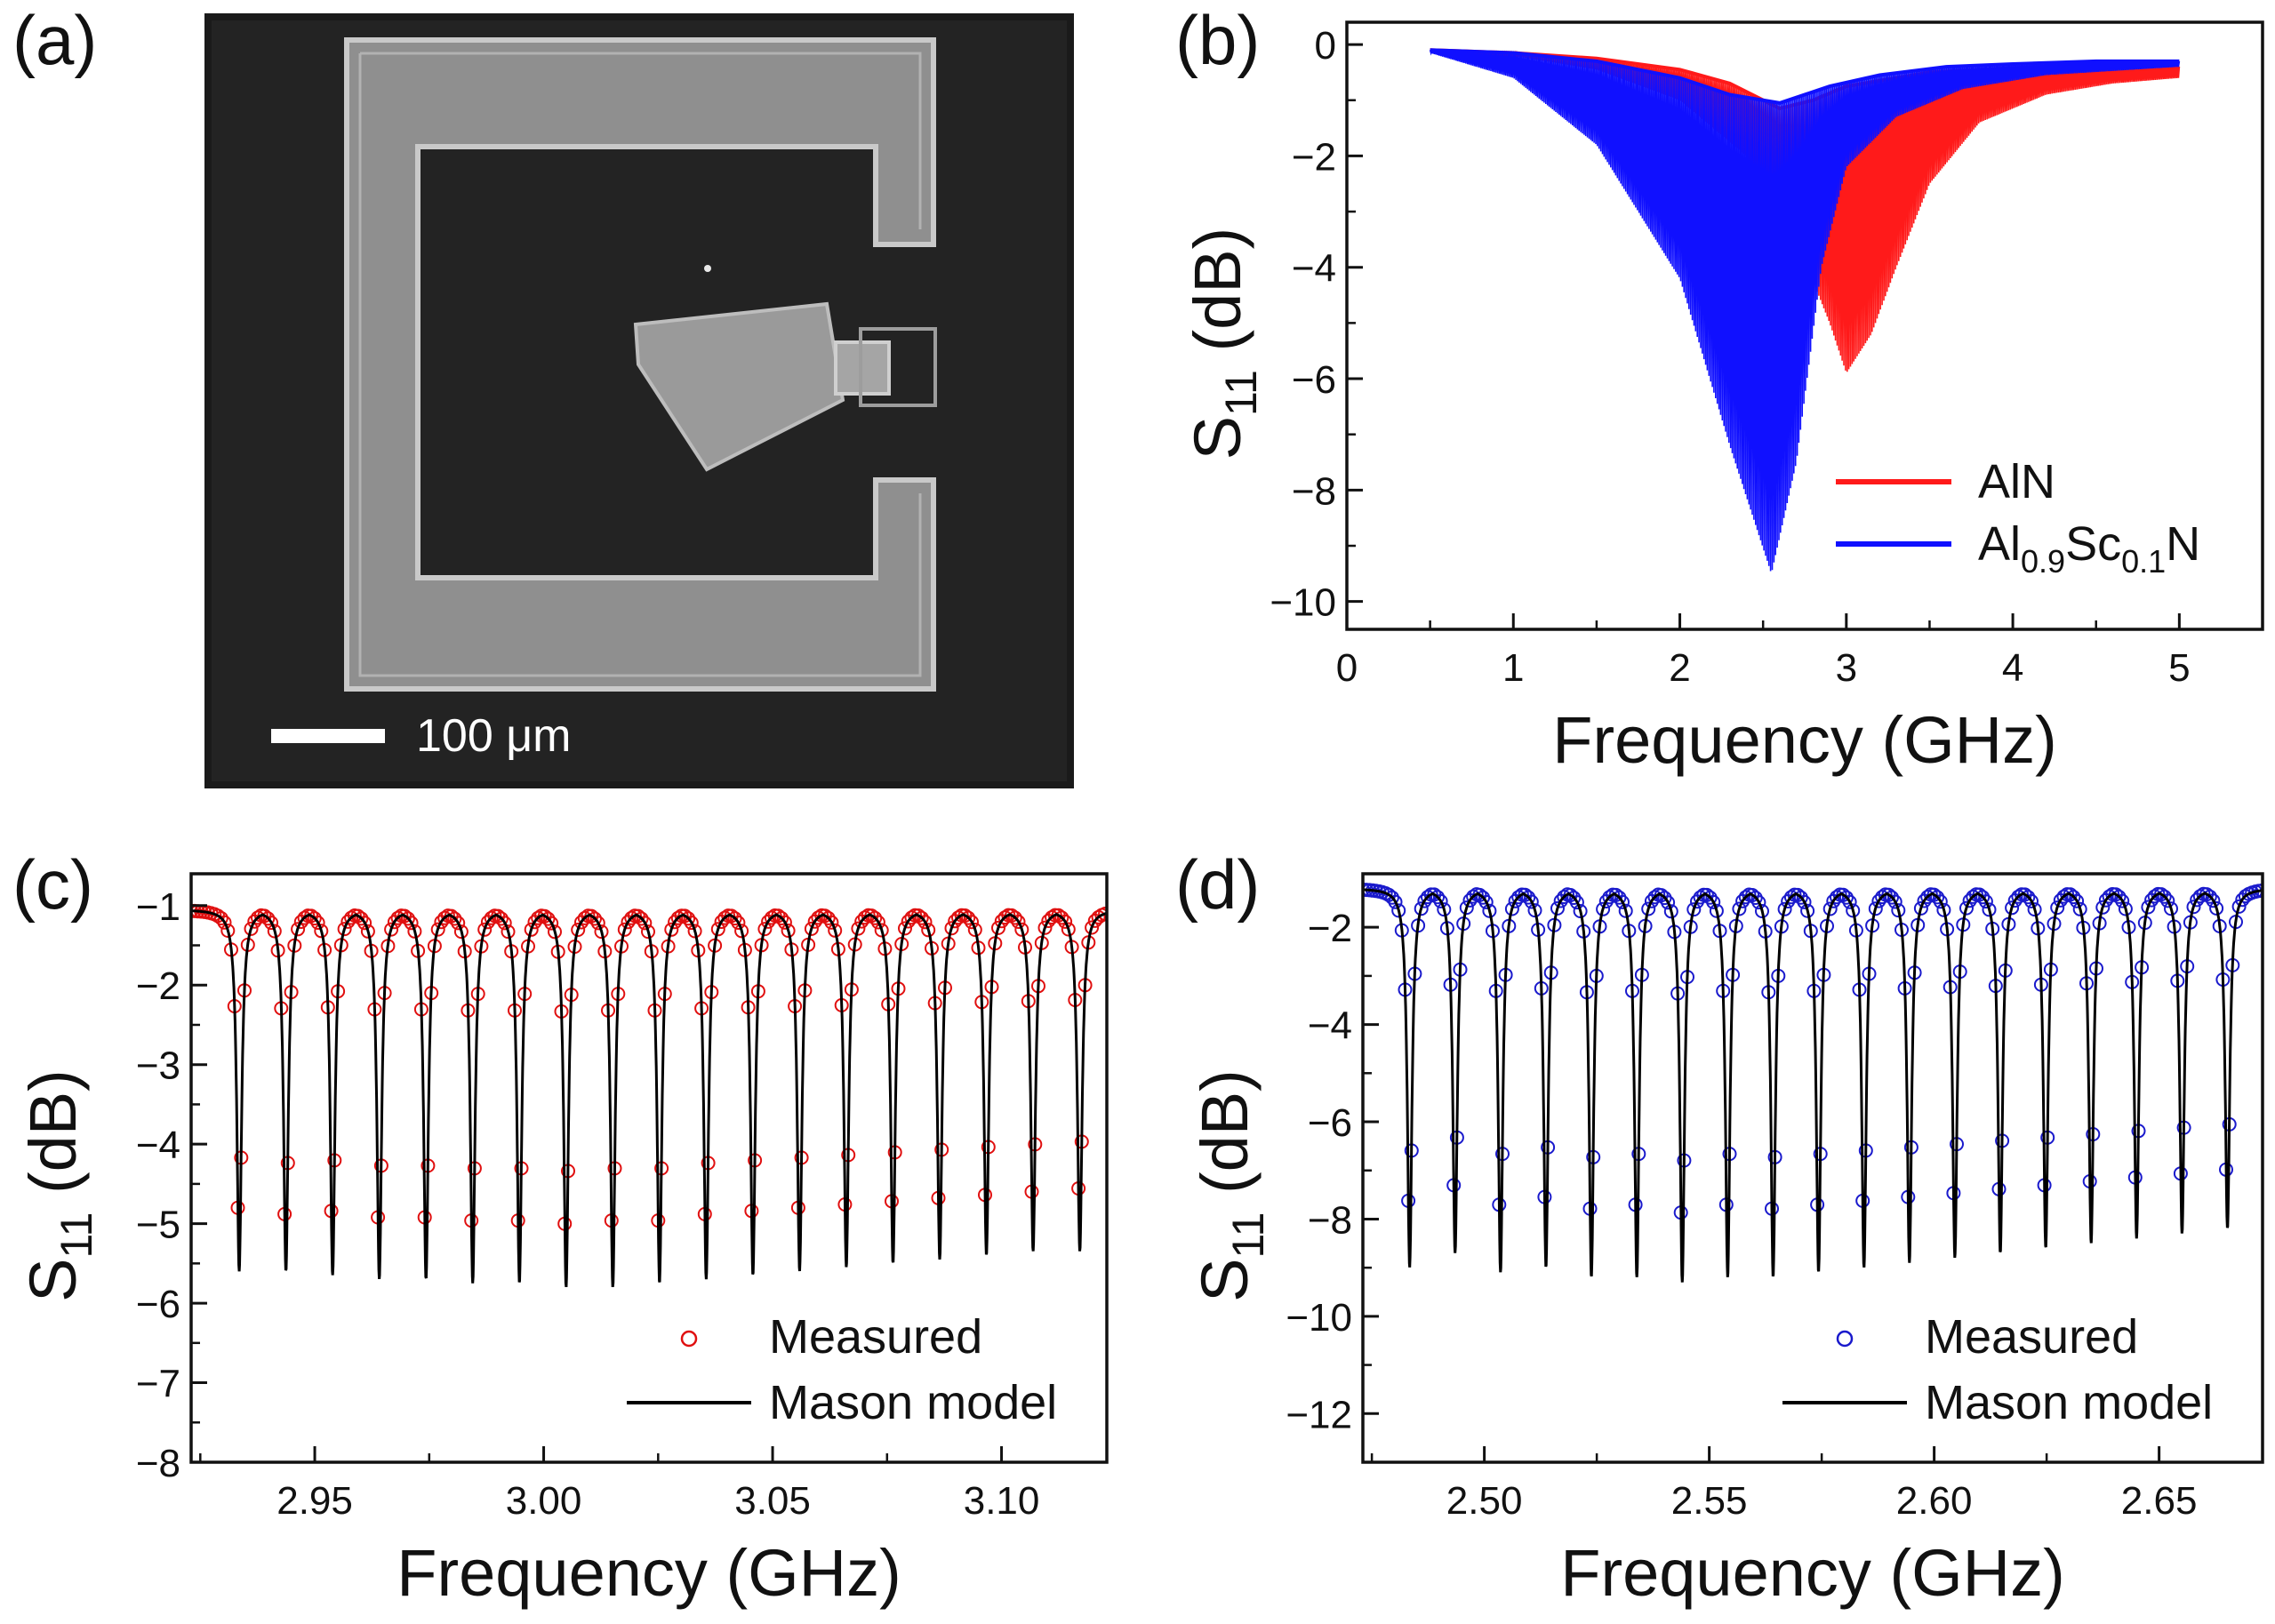  I want to click on y-tick-label: −8, so click(158, 1463).